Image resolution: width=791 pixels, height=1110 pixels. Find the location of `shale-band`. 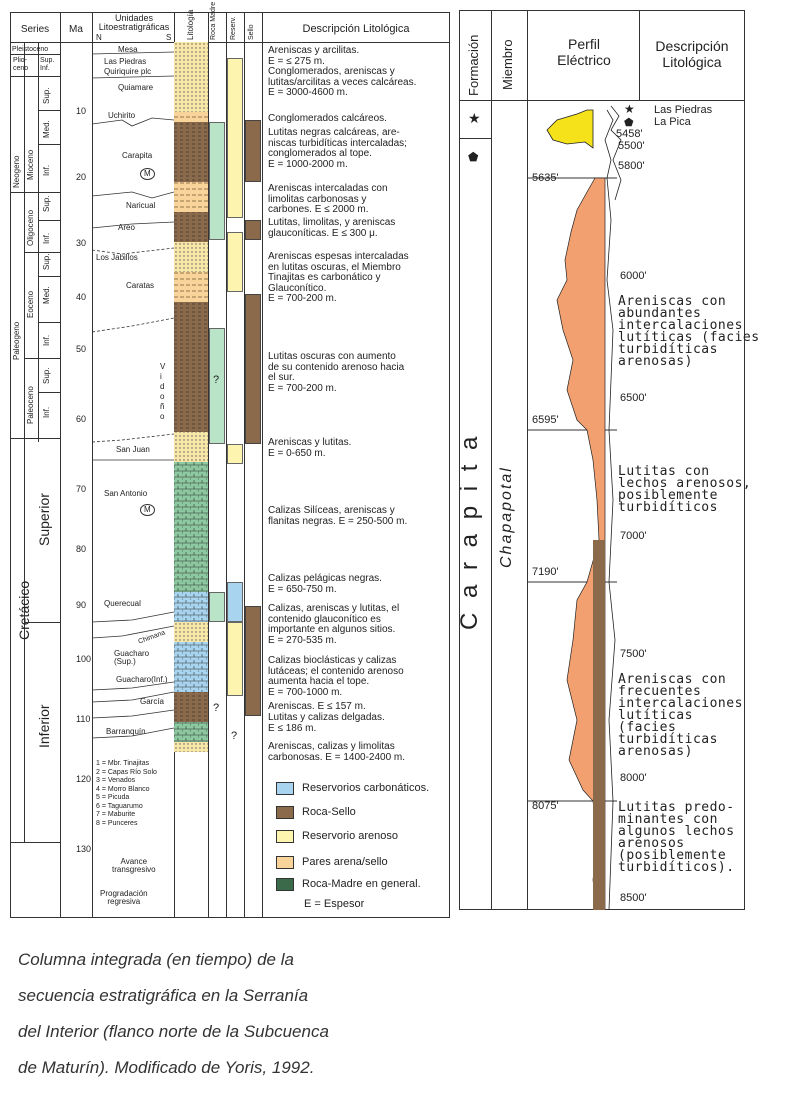

shale-band is located at coordinates (599, 725).